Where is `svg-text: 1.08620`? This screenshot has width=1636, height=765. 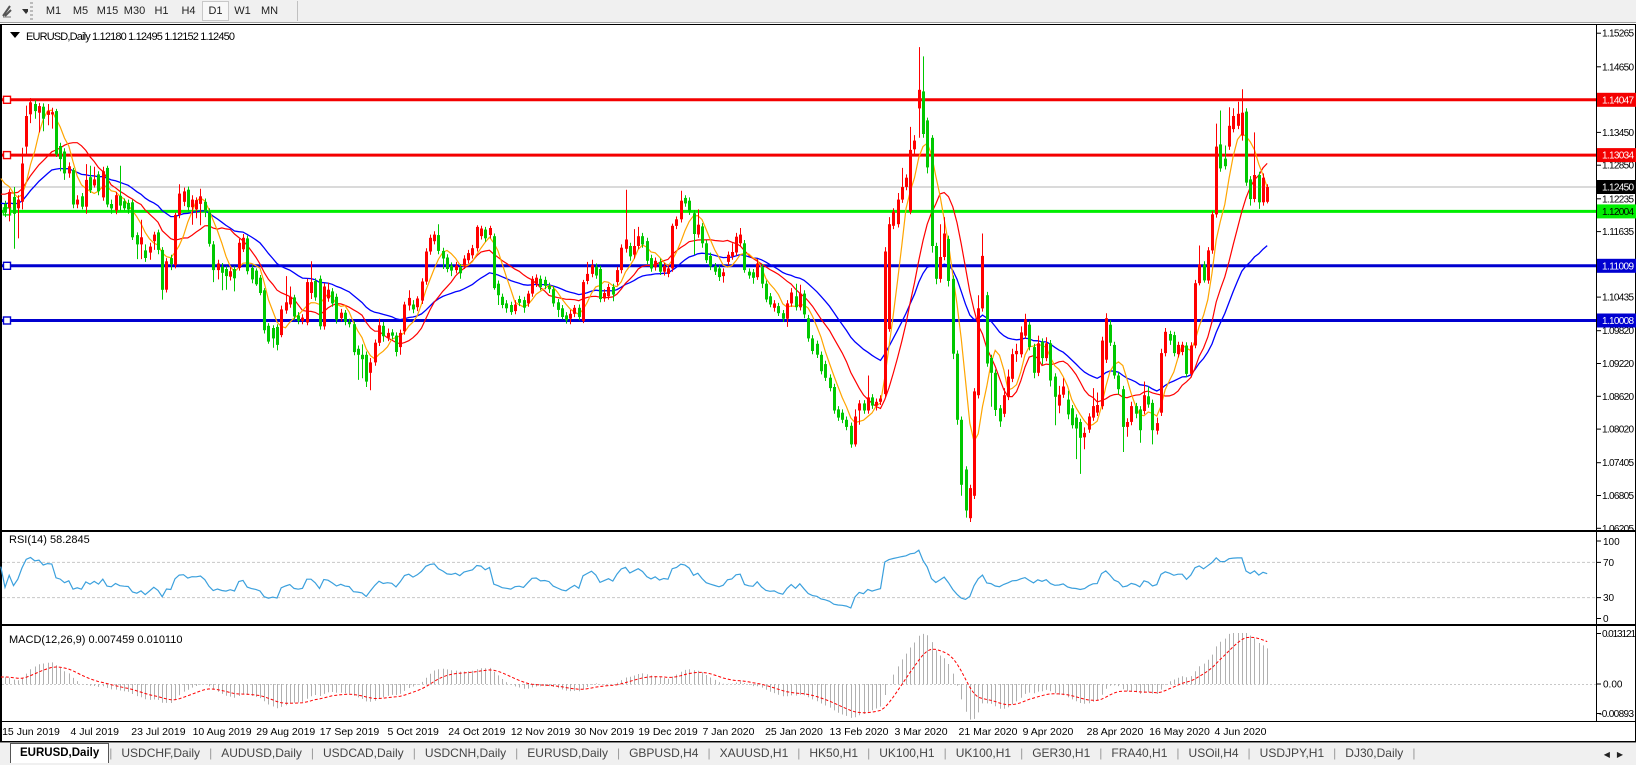 svg-text: 1.08620 is located at coordinates (1618, 397).